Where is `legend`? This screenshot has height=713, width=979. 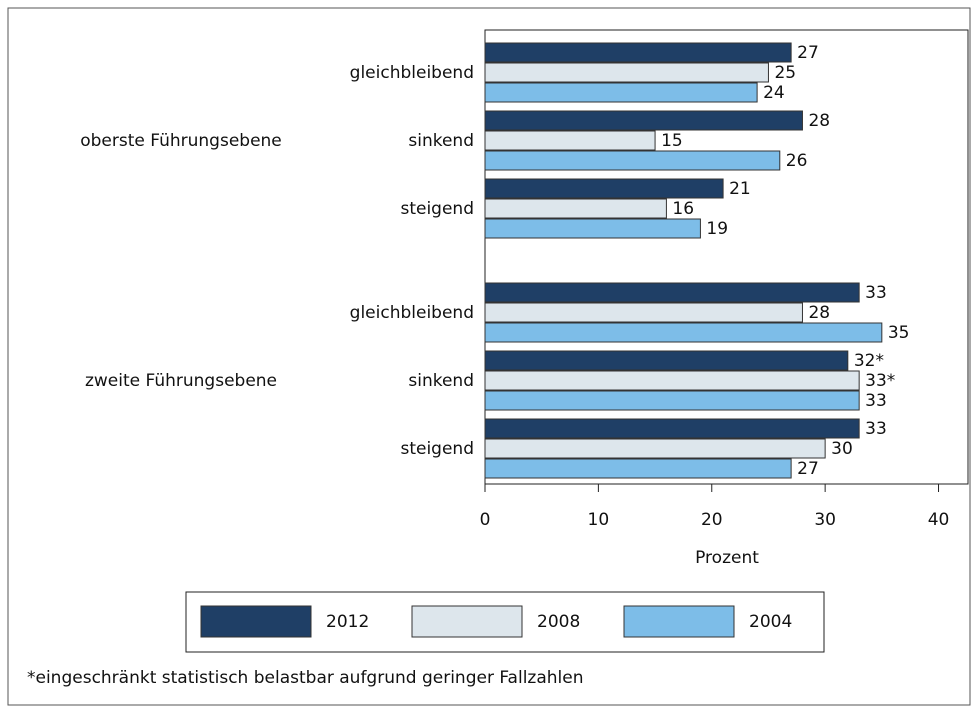
legend is located at coordinates (505, 622).